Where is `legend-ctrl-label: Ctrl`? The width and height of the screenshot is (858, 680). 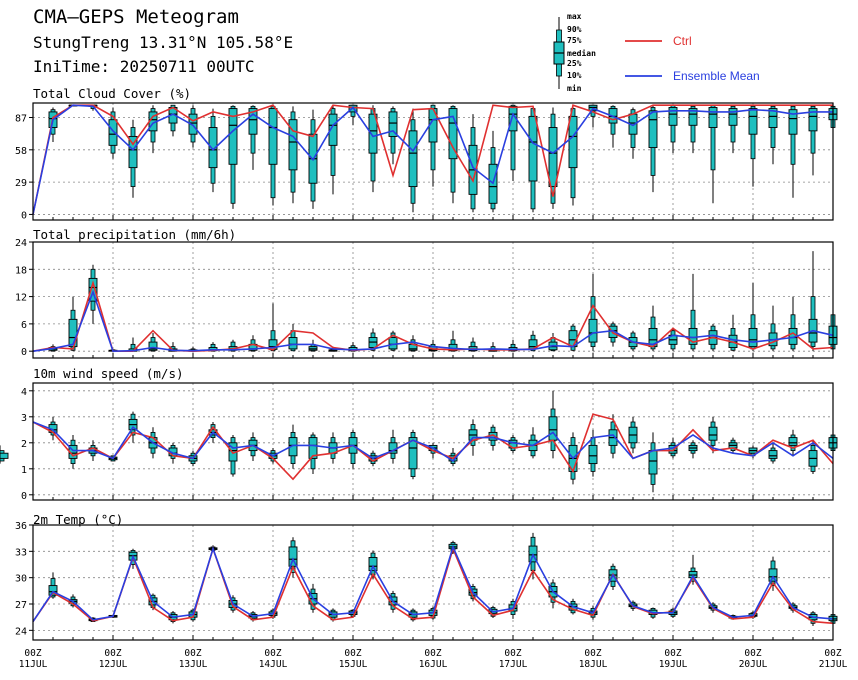 legend-ctrl-label: Ctrl is located at coordinates (682, 41).